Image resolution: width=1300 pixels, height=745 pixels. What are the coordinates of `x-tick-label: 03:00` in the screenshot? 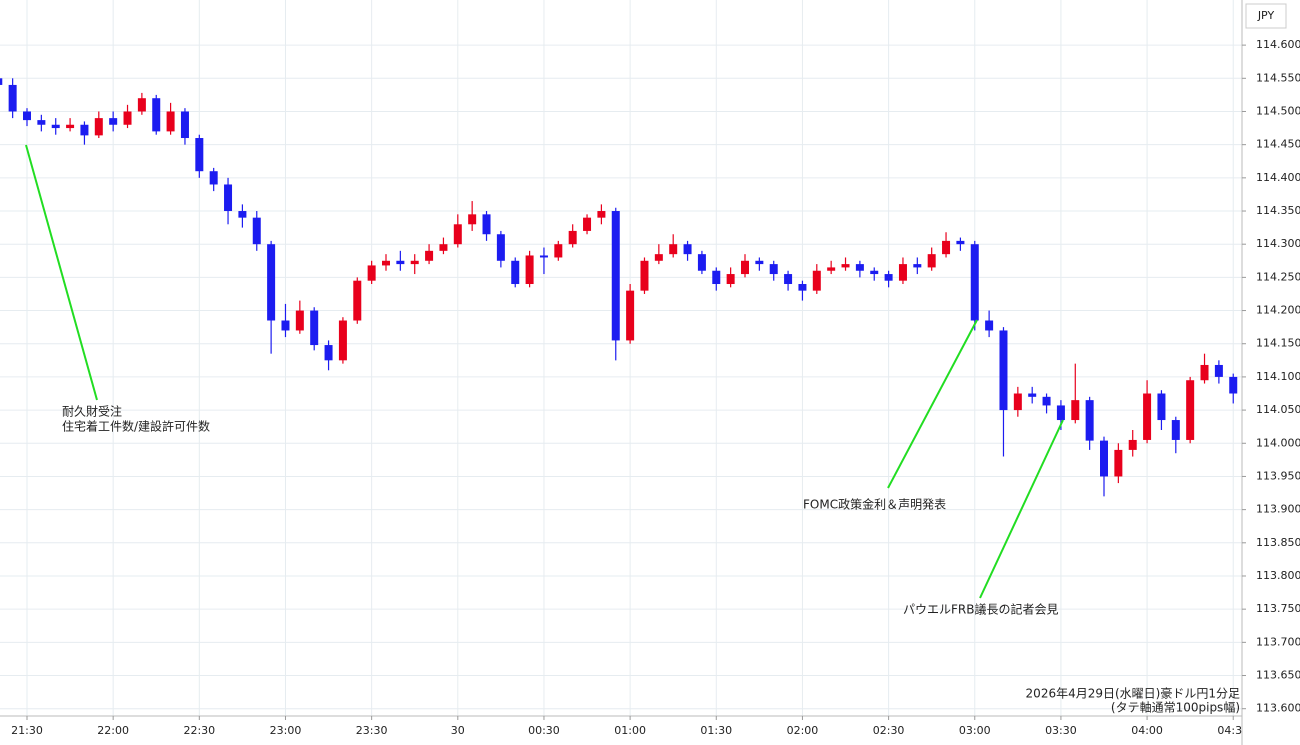 It's located at (975, 730).